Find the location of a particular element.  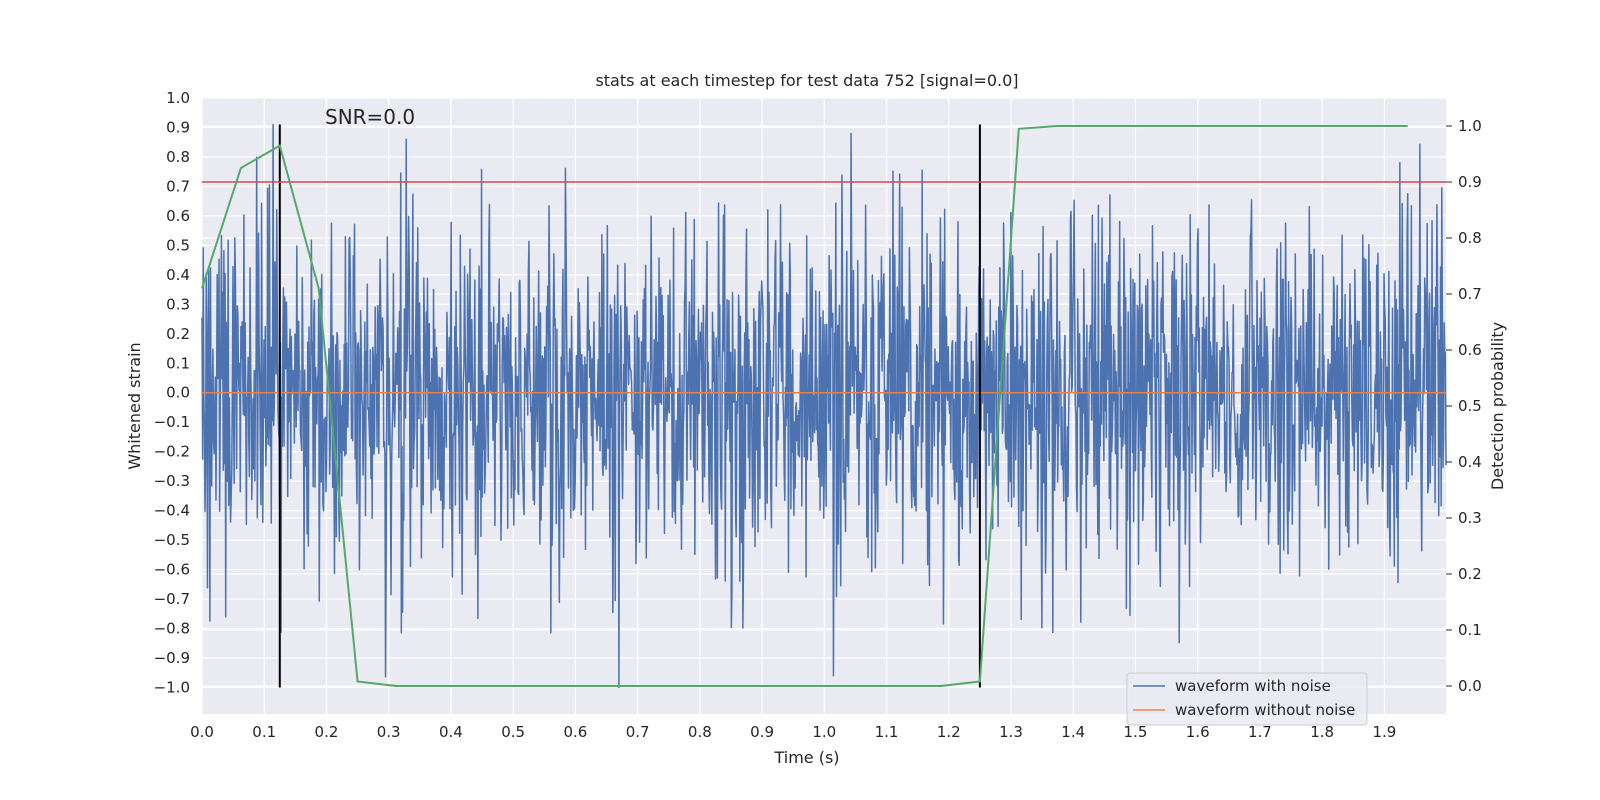

y-tick-label: 0.7 is located at coordinates (178, 186).